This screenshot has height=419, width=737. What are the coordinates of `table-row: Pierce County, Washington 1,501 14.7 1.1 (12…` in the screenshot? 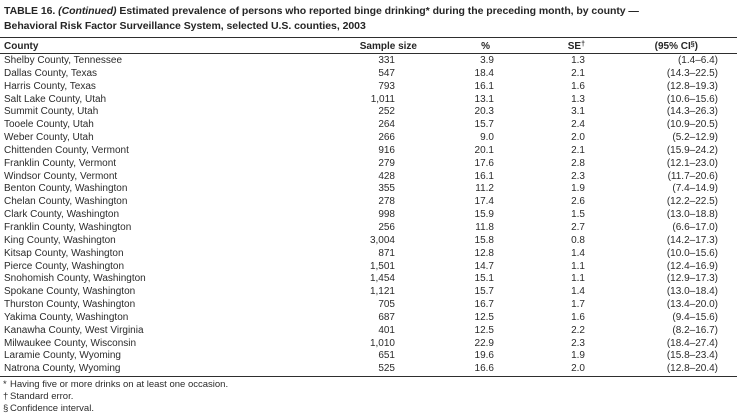 It's located at (368, 267).